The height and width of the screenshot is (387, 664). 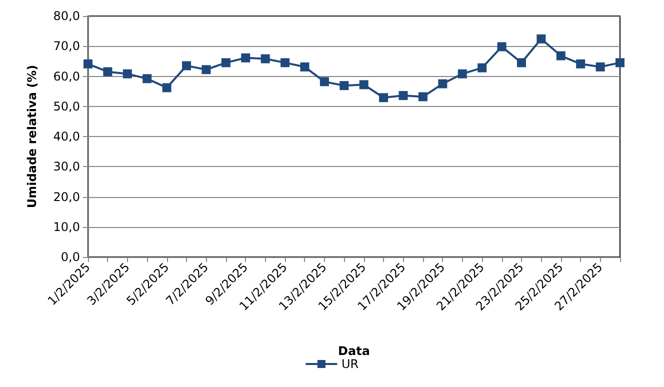 What do you see at coordinates (350, 364) in the screenshot?
I see `legend-label: UR` at bounding box center [350, 364].